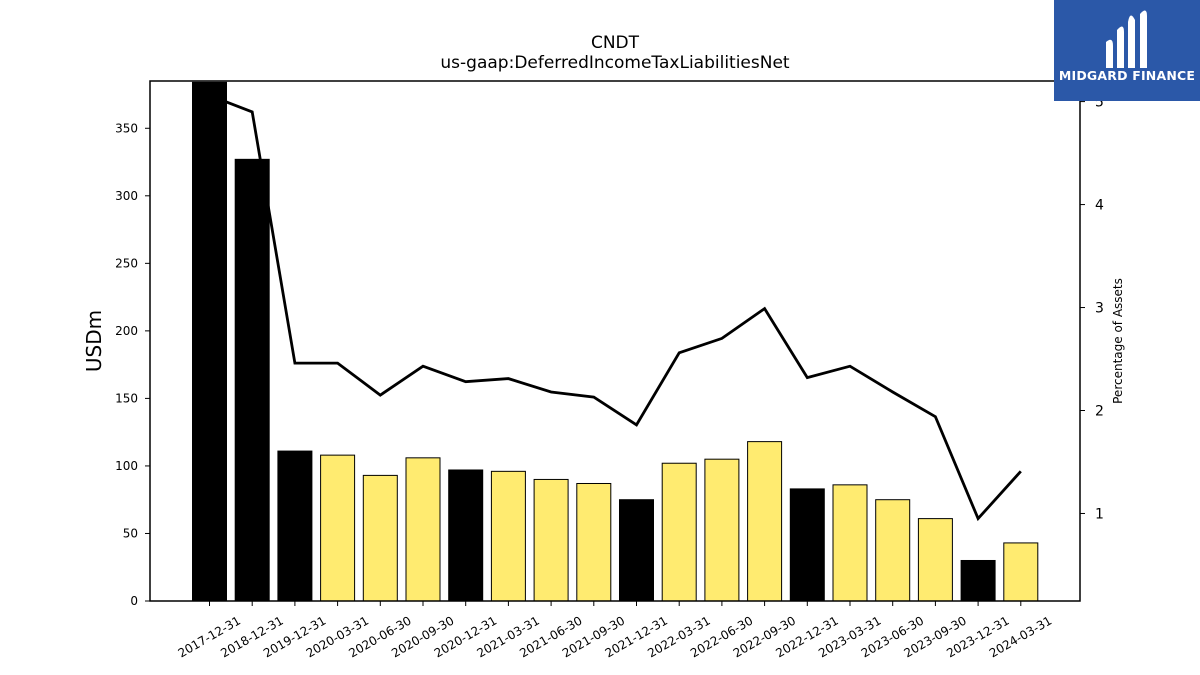 This screenshot has height=675, width=1200. I want to click on left-tick-label: 350, so click(126, 128).